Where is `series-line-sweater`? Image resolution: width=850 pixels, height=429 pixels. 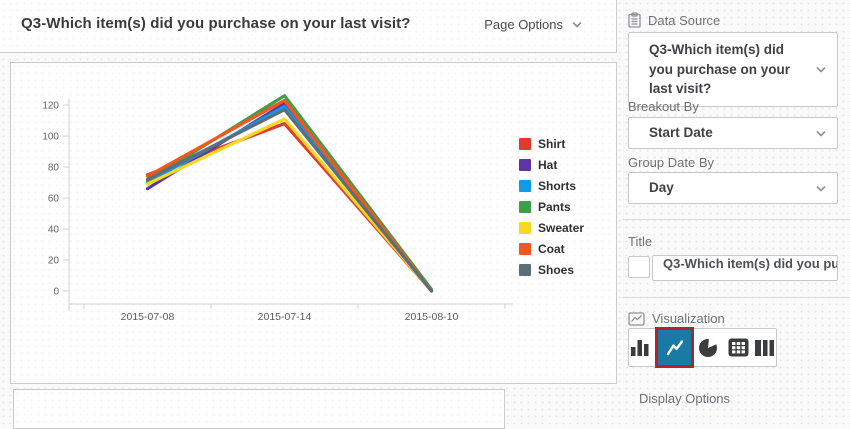 series-line-sweater is located at coordinates (289, 205).